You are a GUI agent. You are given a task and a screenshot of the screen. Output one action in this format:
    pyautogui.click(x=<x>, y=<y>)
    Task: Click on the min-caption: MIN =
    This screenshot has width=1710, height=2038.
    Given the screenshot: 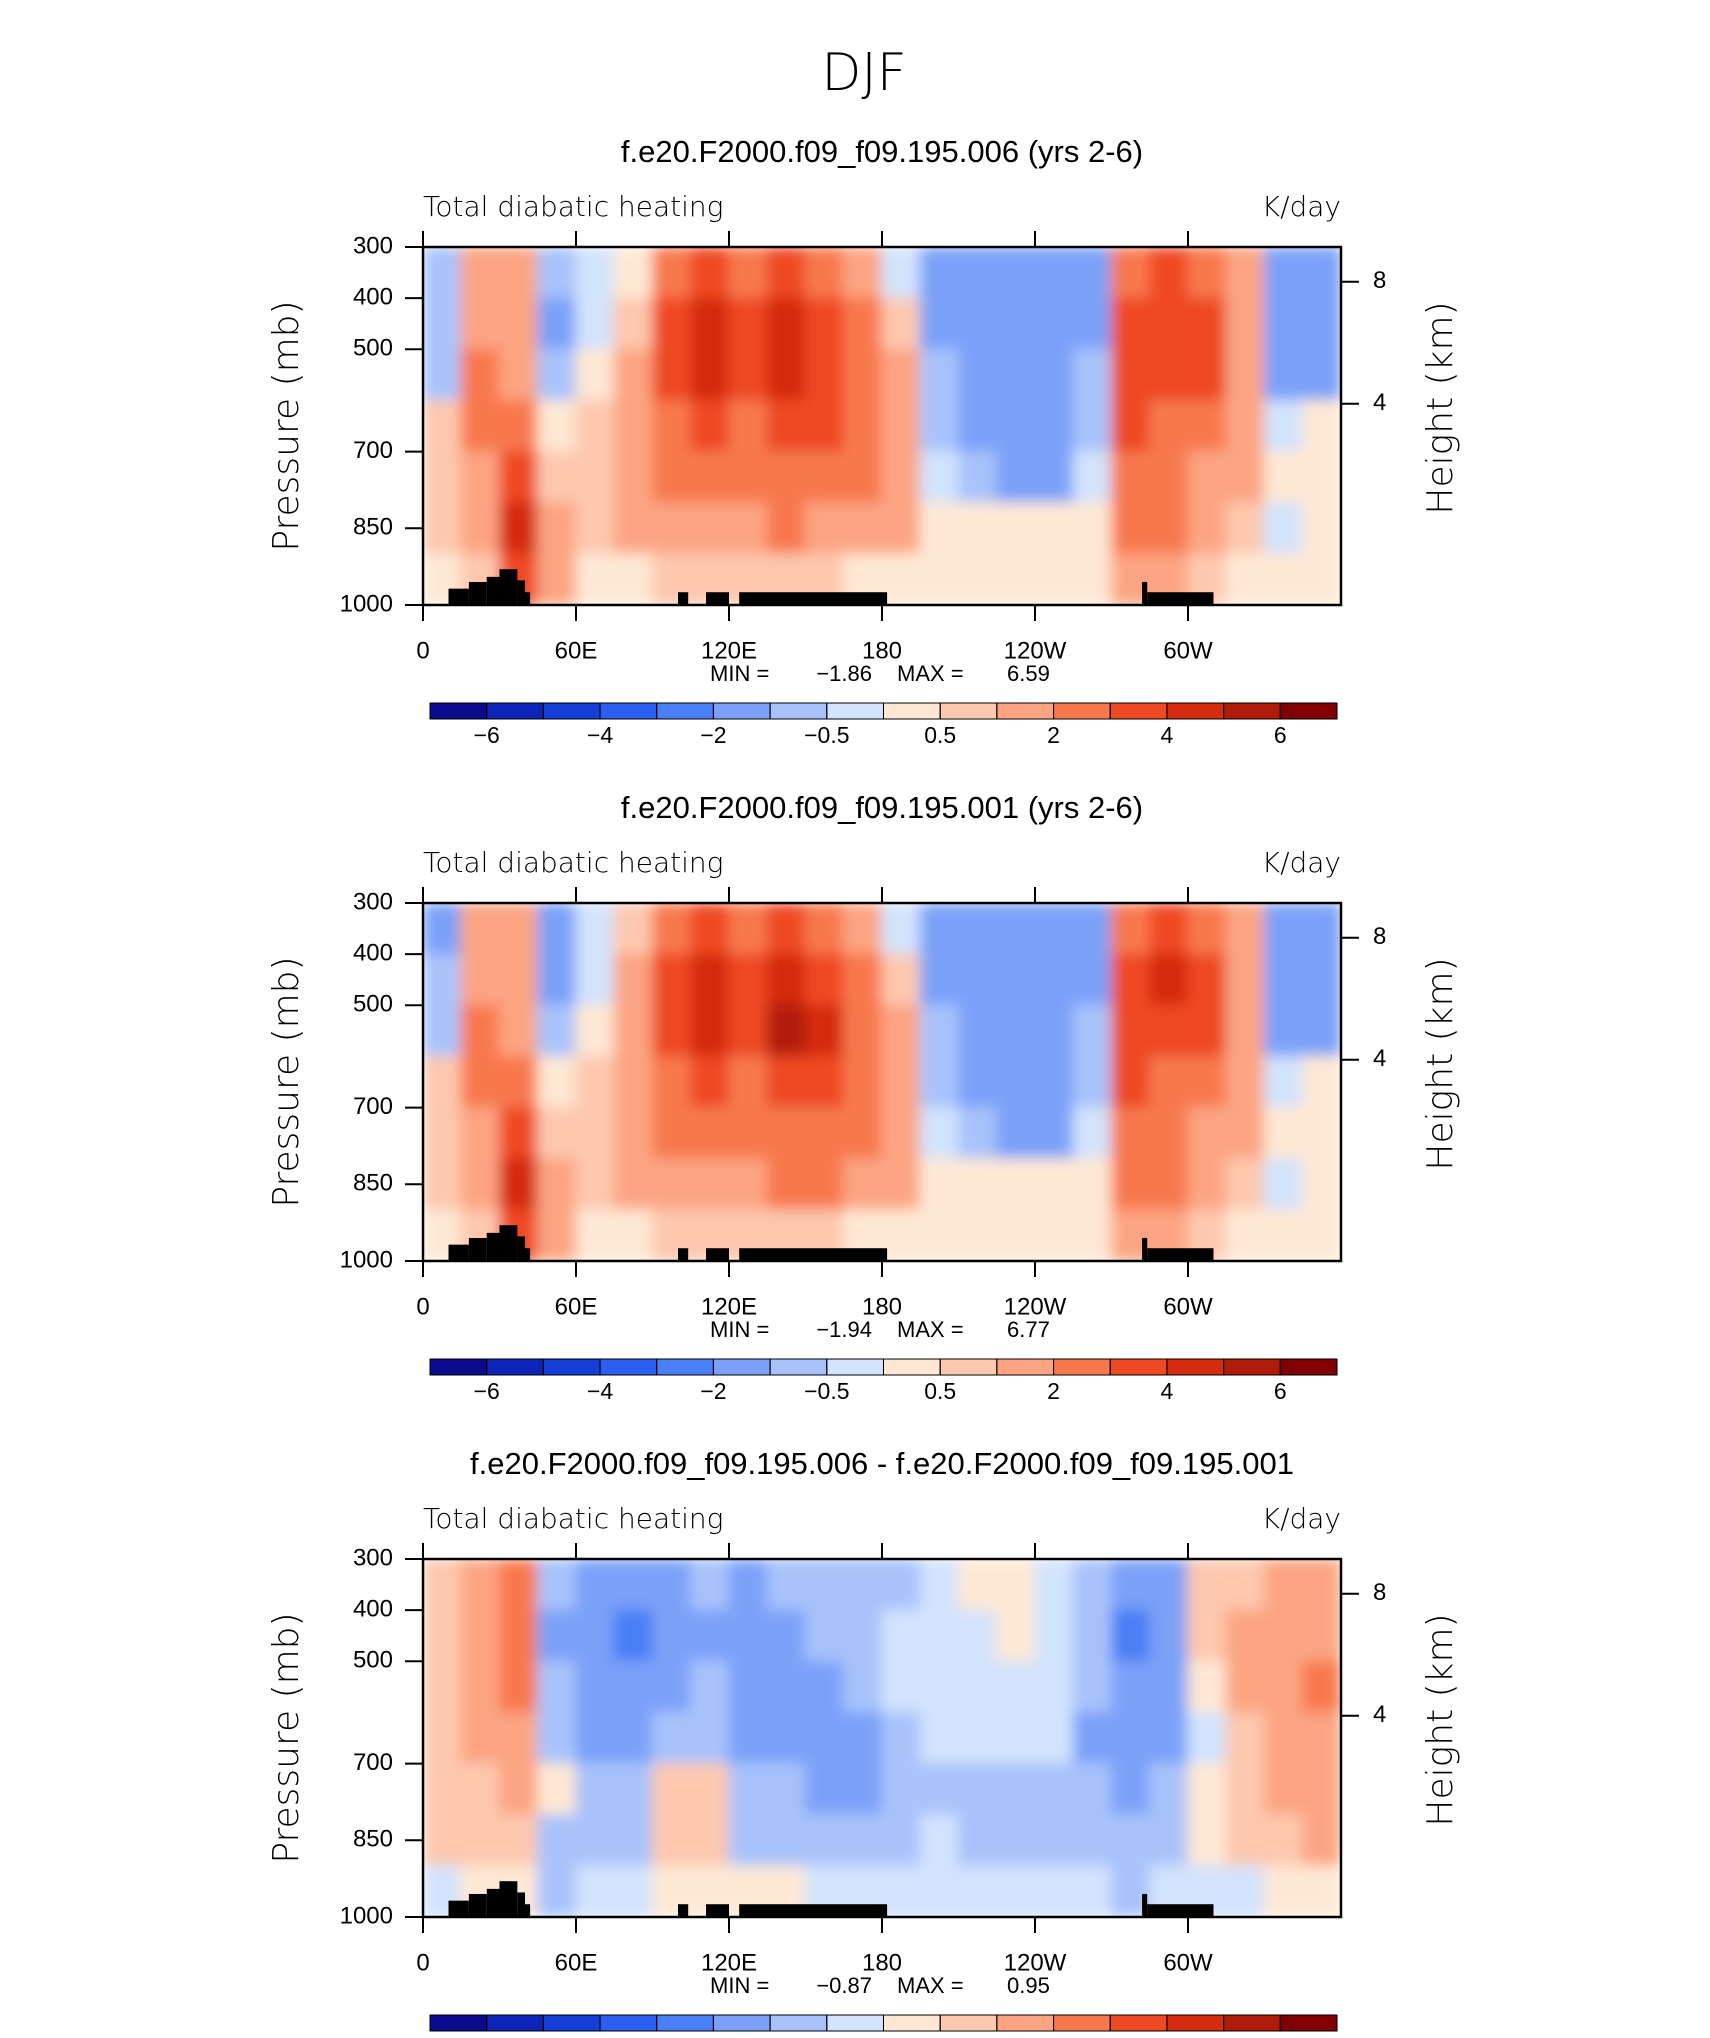 What is the action you would take?
    pyautogui.click(x=739, y=673)
    